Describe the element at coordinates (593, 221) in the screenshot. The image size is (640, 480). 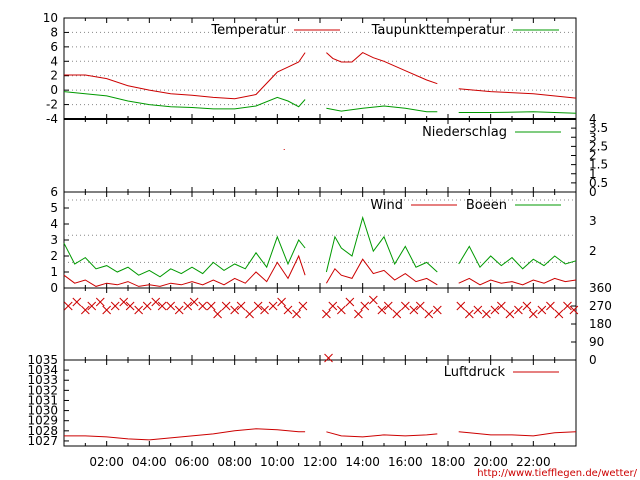
I see `wind-bft-label: 3` at that location.